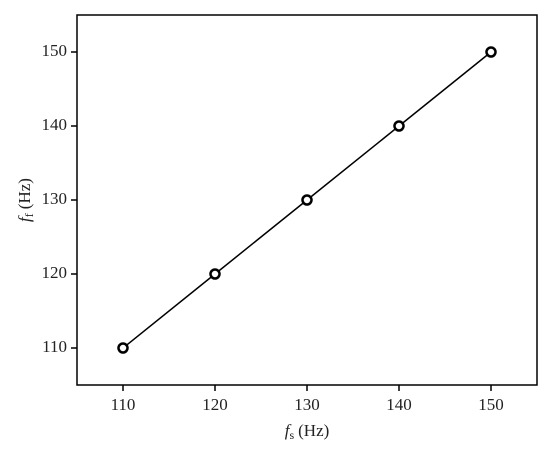 The height and width of the screenshot is (450, 550). I want to click on y-tick-label: 150, so click(55, 50).